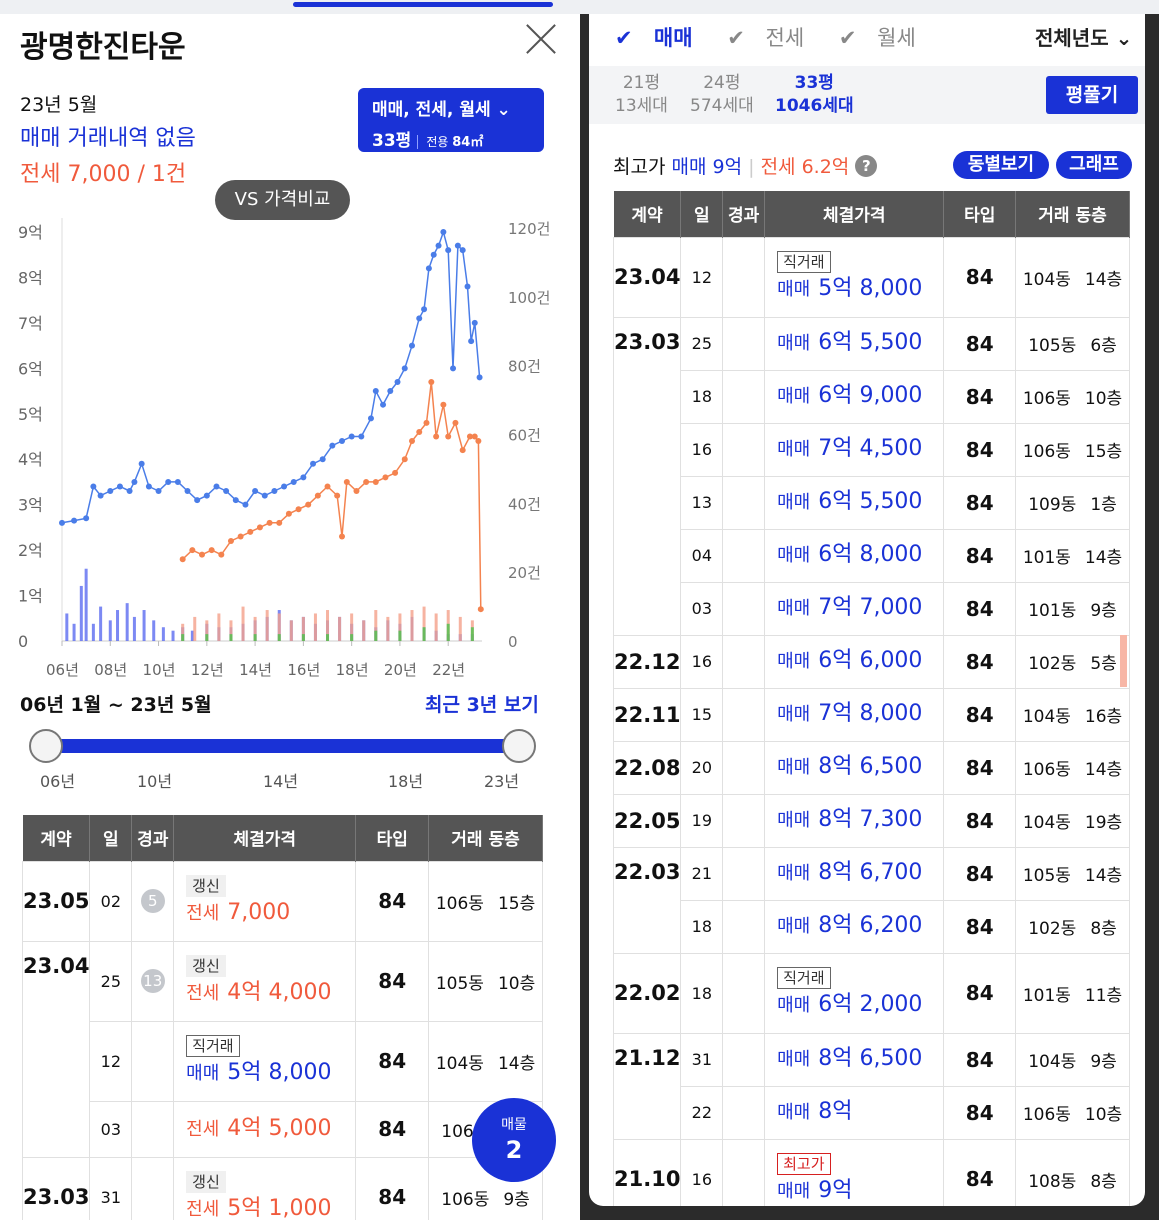  Describe the element at coordinates (871, 277) in the screenshot. I see `table-row: 23.04 12 직거래 매매 5억 8,000 84 104동 14층` at that location.